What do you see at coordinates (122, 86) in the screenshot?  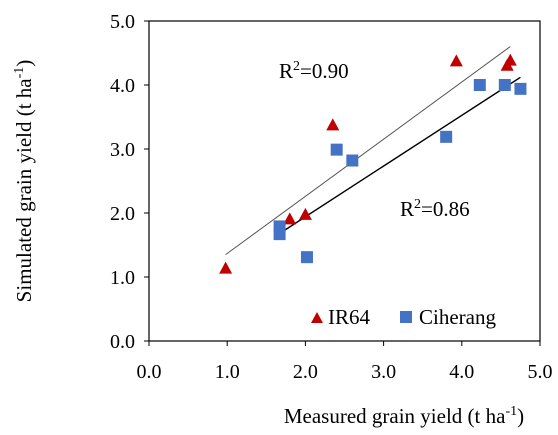 I see `y-tick-label: 4.0` at bounding box center [122, 86].